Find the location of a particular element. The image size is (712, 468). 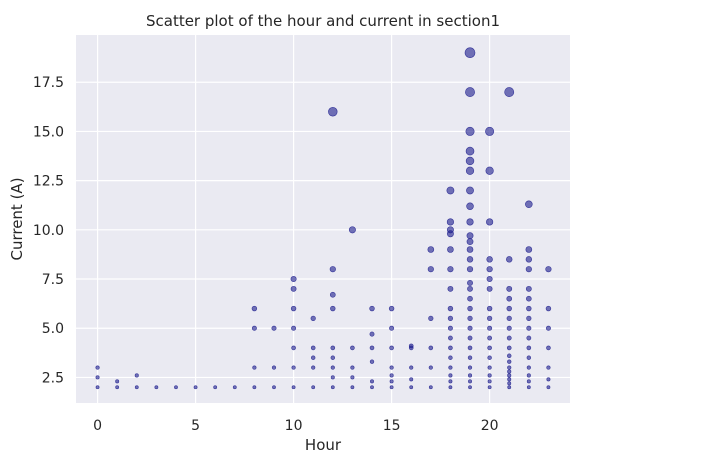

y-tick-label: 10.0 is located at coordinates (48, 231).